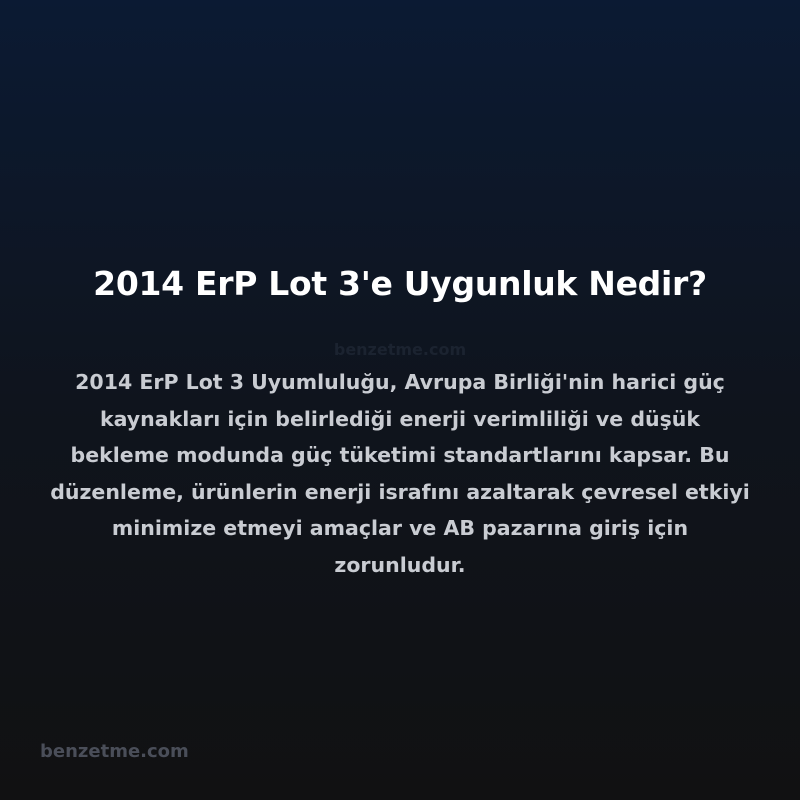  I want to click on watermark: benzetme.com, so click(400, 349).